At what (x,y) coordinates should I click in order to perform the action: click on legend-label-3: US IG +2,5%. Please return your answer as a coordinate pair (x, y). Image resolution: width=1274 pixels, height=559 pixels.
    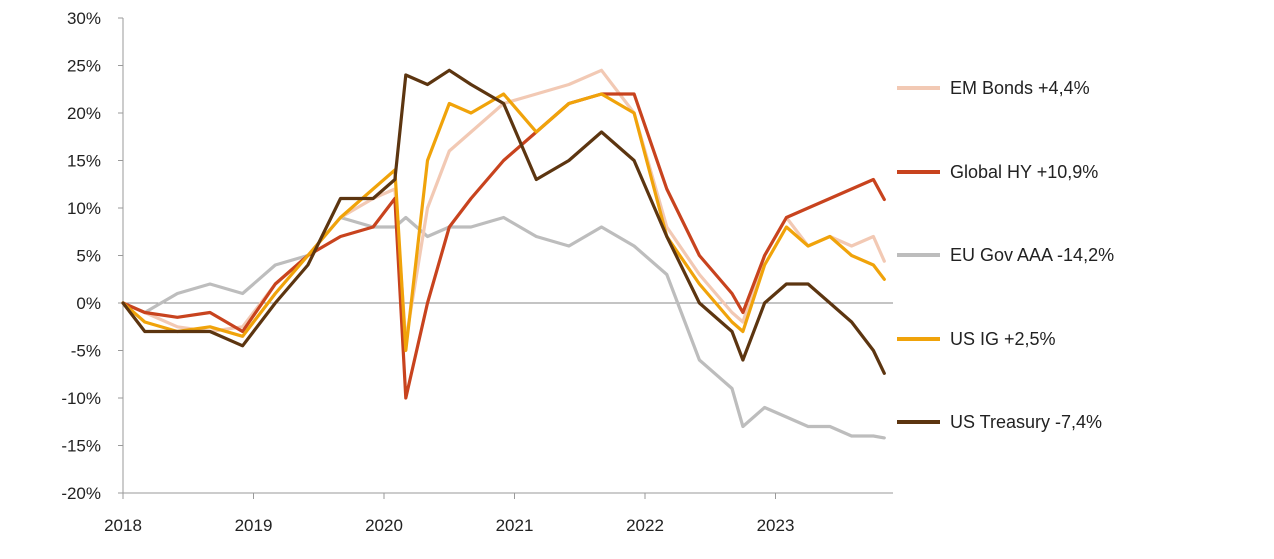
    Looking at the image, I should click on (1003, 339).